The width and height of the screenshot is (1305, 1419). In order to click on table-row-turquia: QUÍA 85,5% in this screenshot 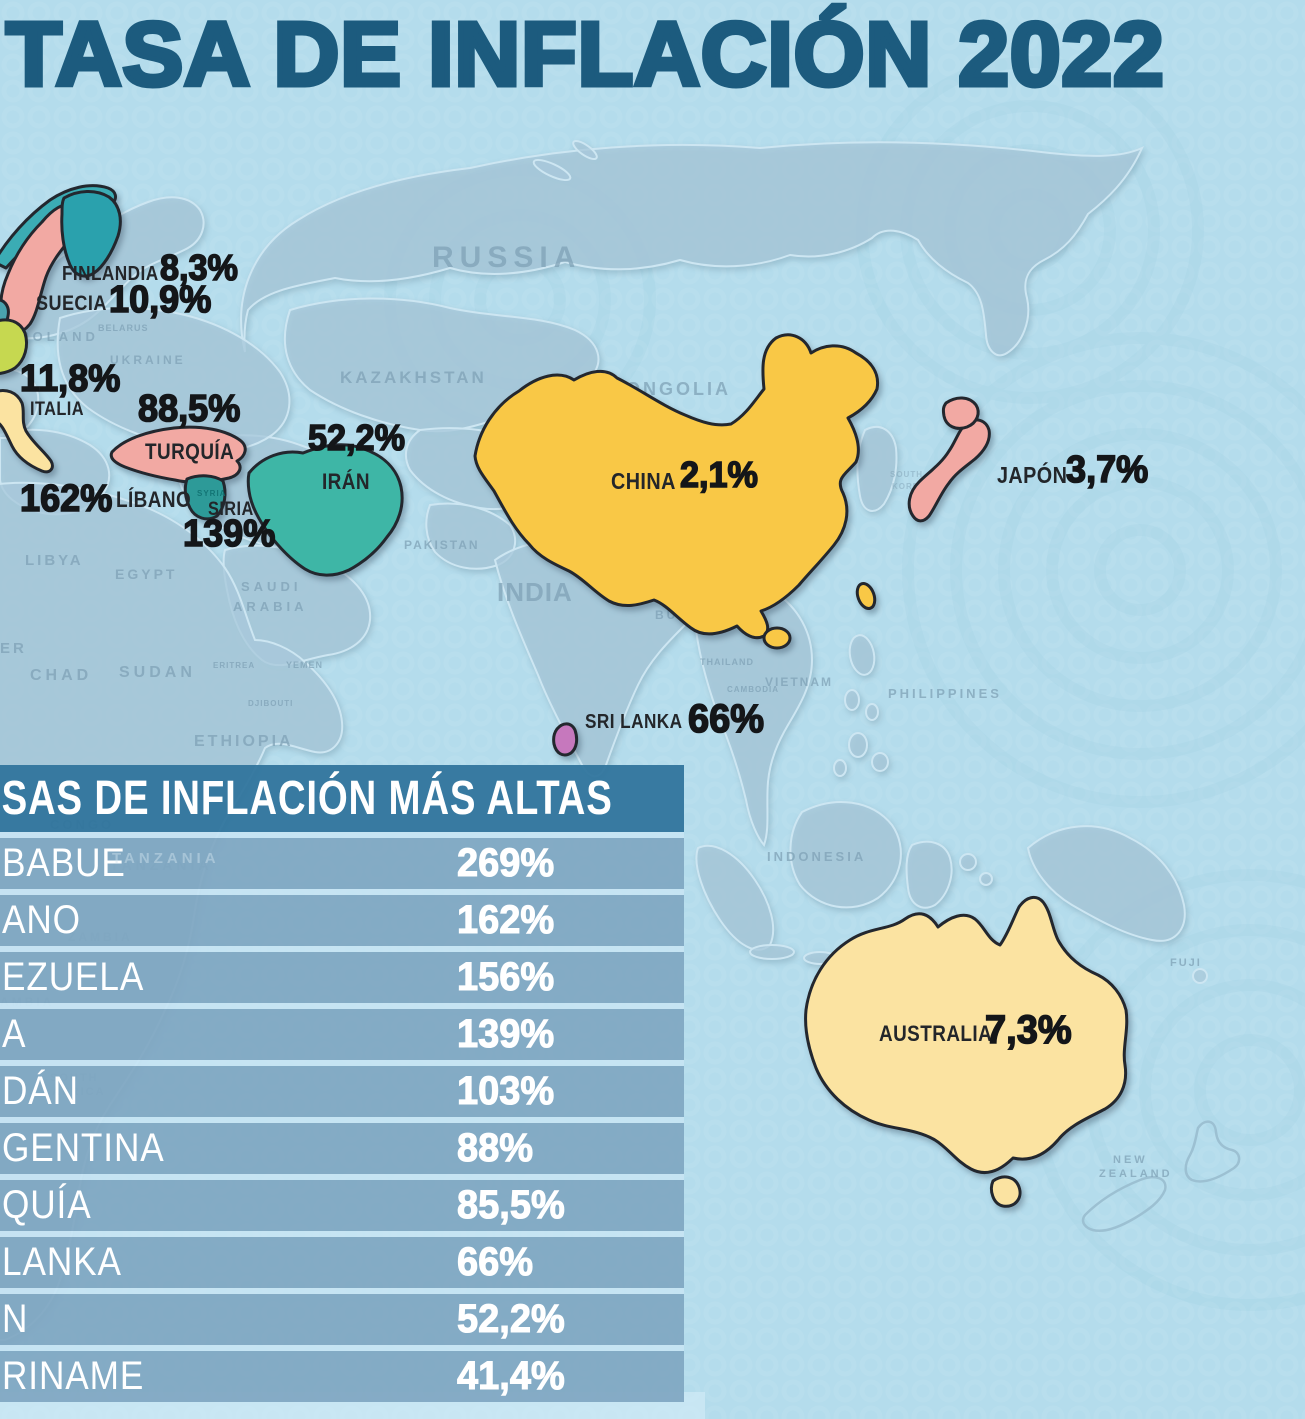, I will do `click(342, 1205)`.